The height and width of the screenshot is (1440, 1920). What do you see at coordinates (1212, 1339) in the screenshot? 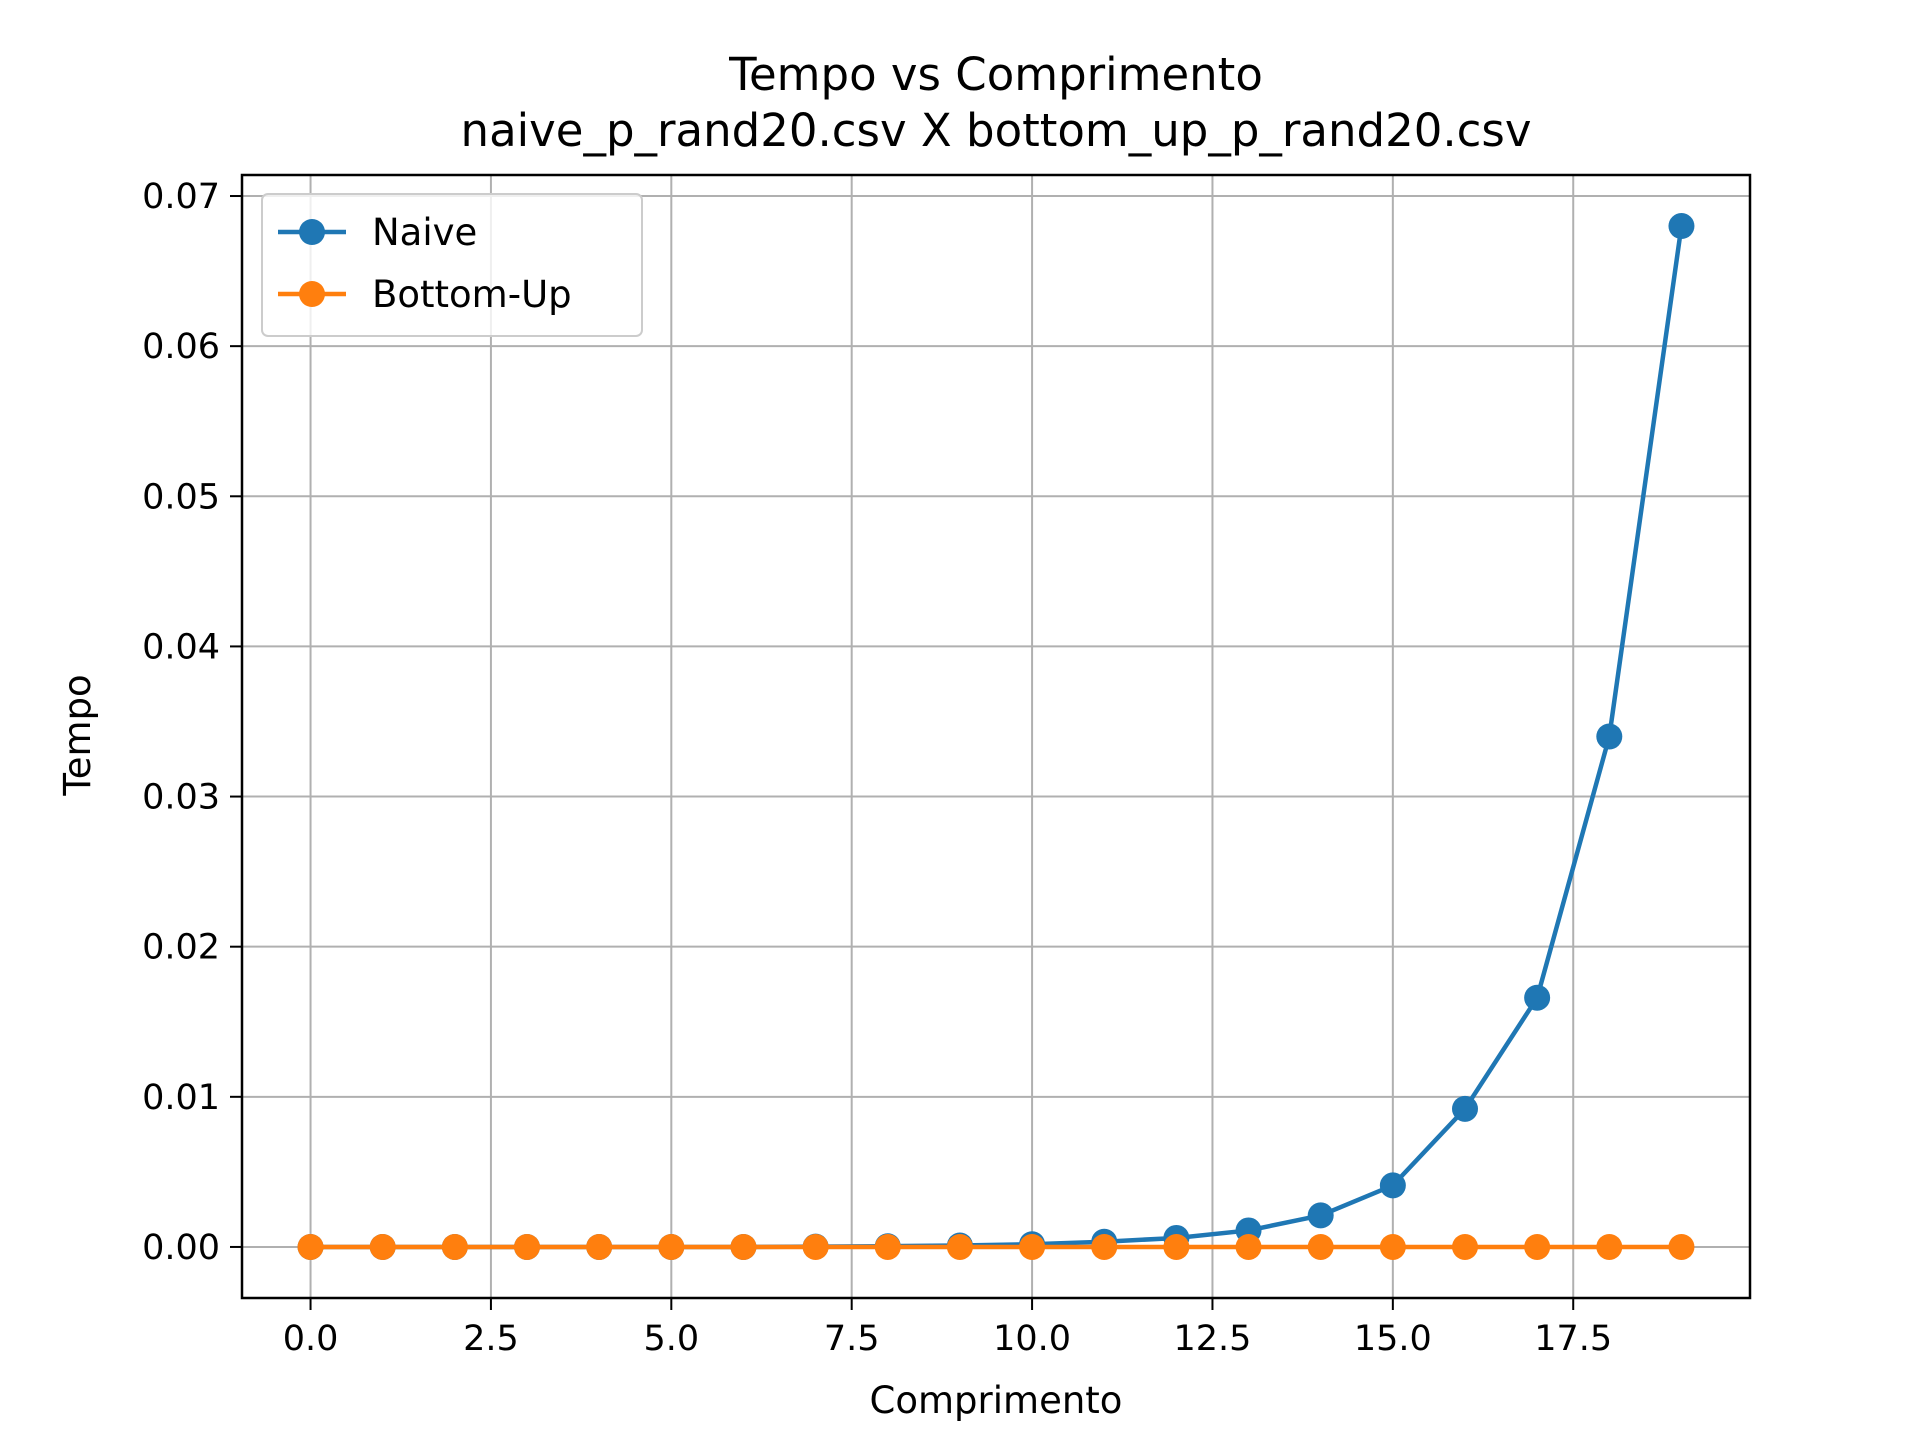
I see `x-tick-label: 12.5` at bounding box center [1212, 1339].